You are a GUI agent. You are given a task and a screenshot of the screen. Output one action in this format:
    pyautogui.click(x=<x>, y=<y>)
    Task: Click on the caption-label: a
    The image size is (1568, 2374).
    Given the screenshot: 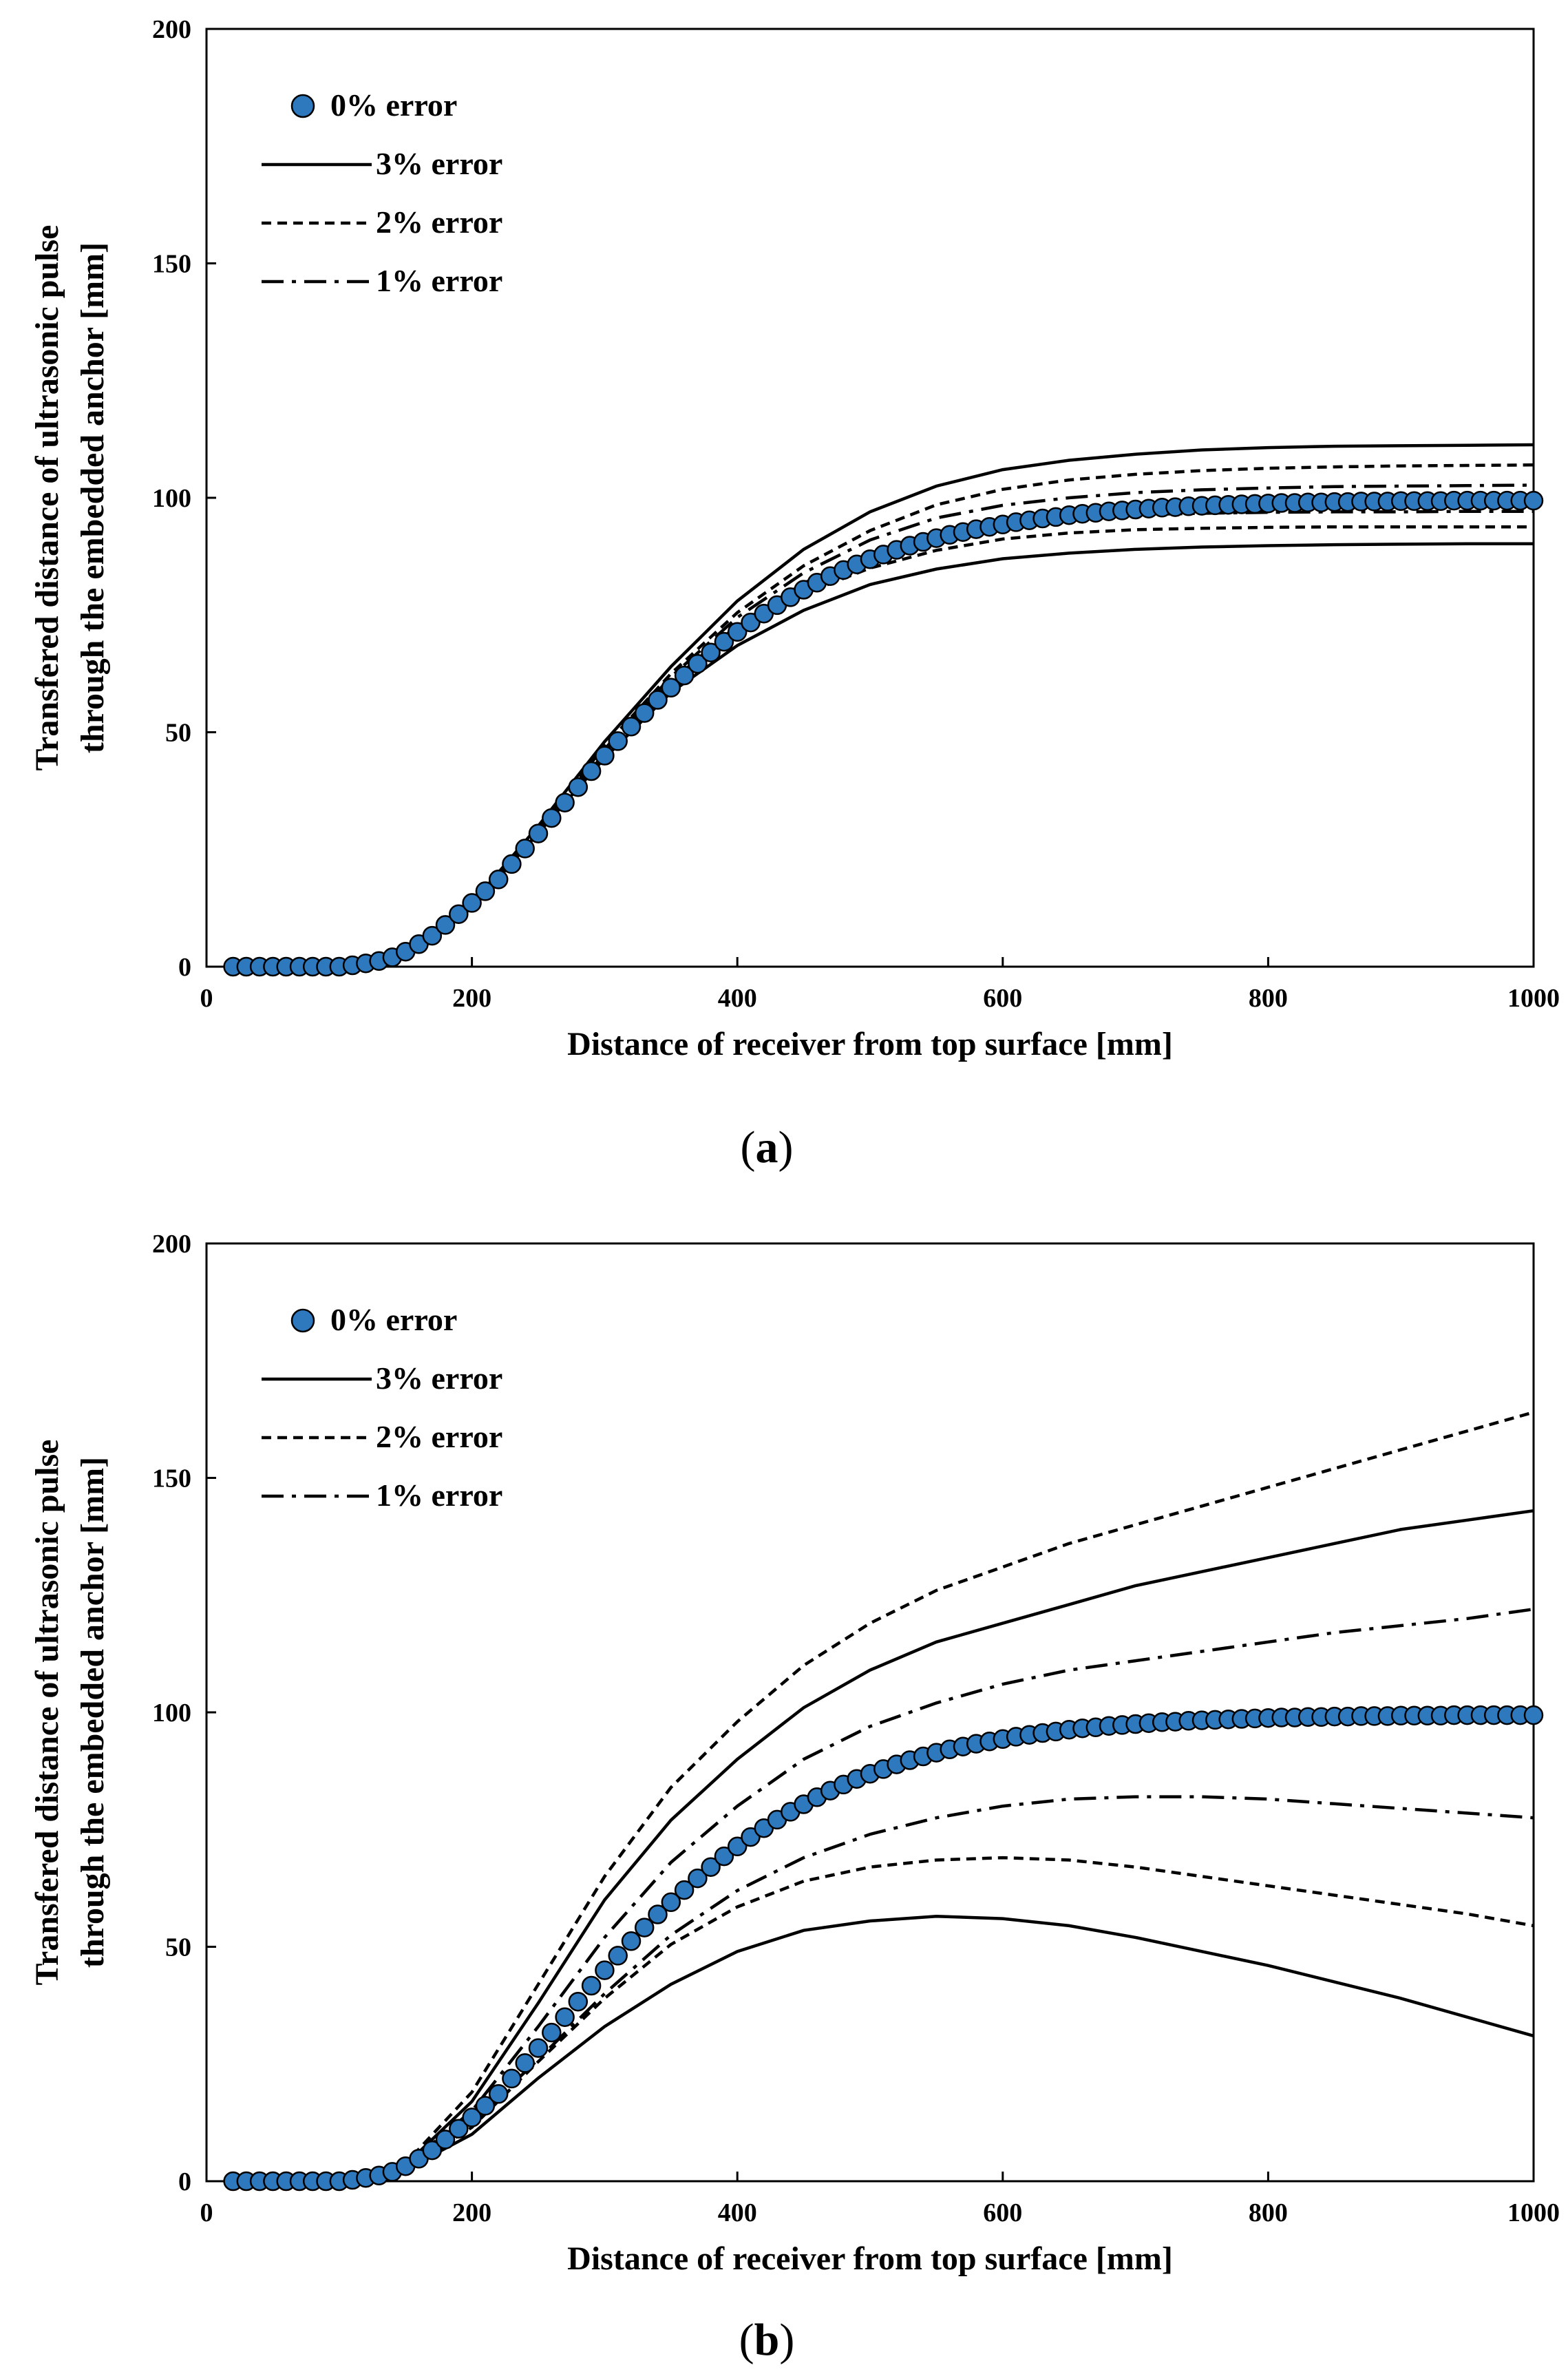 What is the action you would take?
    pyautogui.click(x=767, y=1147)
    